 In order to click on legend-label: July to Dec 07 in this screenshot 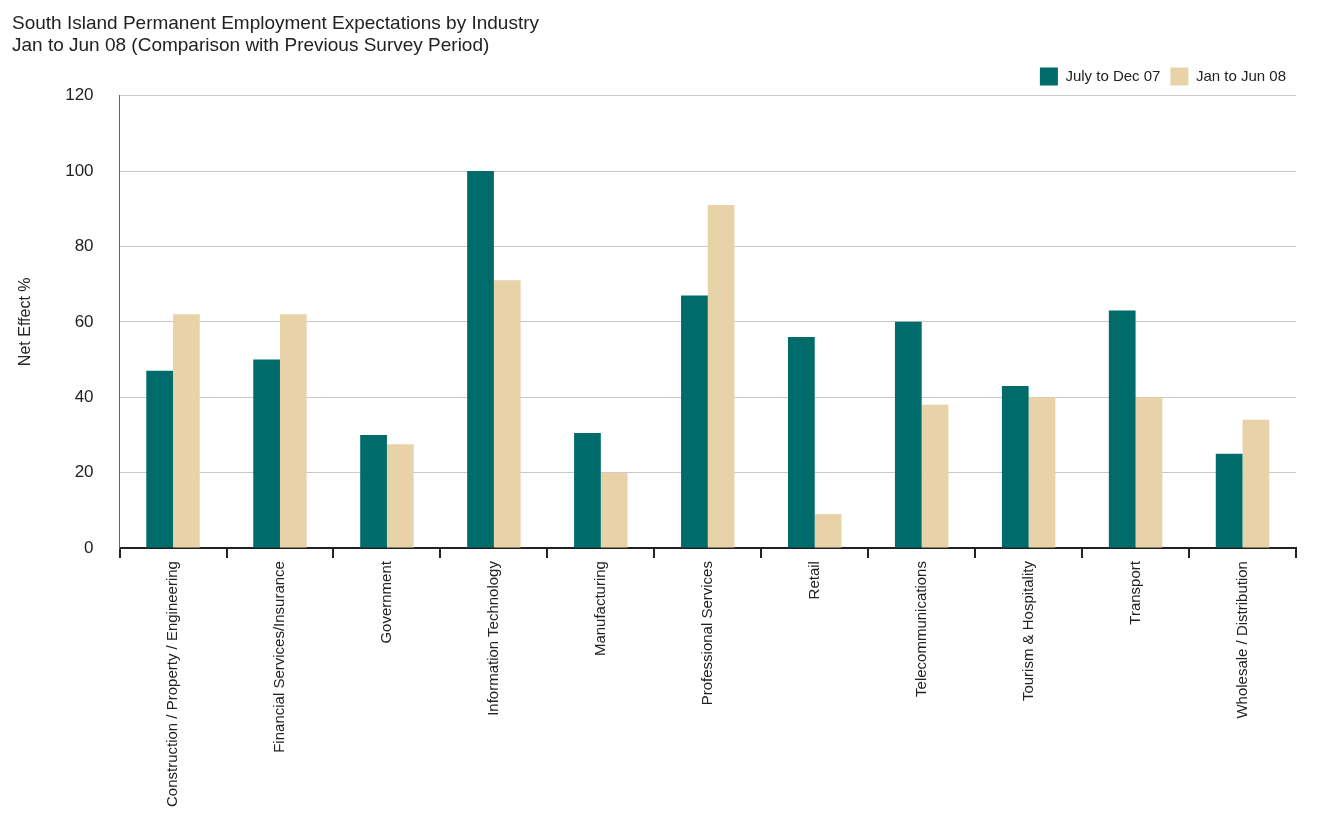, I will do `click(1113, 75)`.